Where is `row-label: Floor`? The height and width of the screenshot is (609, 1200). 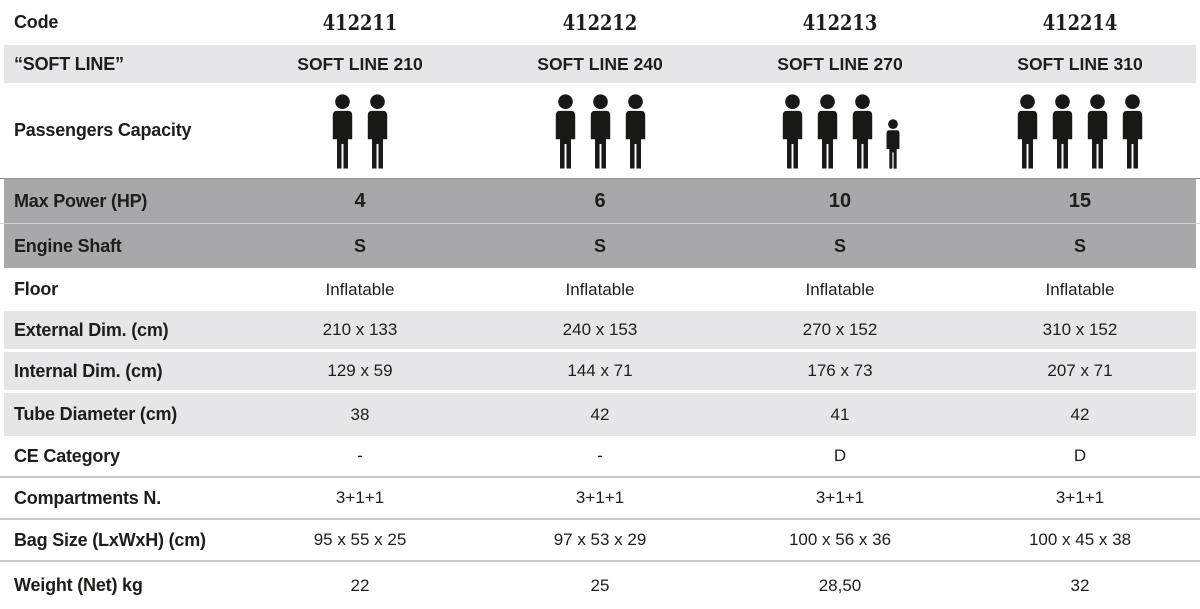 row-label: Floor is located at coordinates (36, 289).